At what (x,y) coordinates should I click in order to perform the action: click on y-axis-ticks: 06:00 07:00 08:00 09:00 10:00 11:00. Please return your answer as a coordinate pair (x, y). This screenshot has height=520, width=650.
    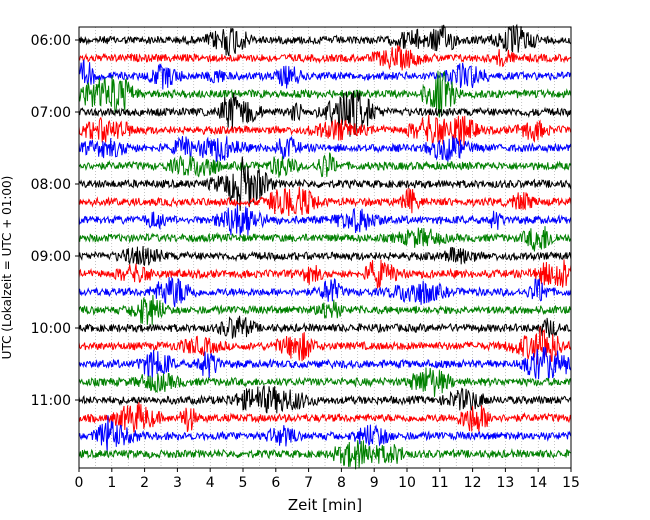
    Looking at the image, I should click on (55, 221).